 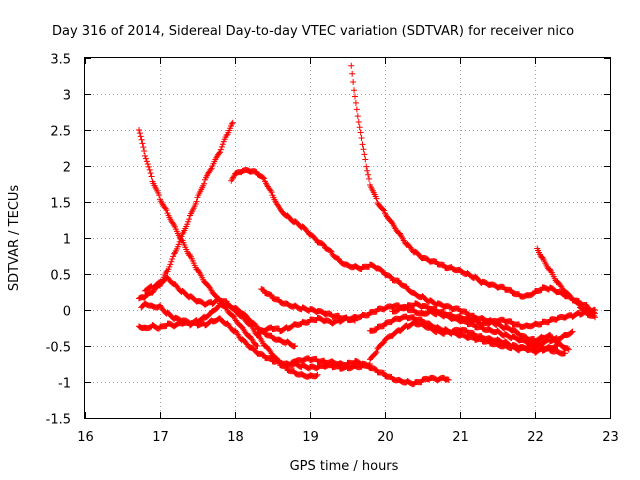 What do you see at coordinates (231, 327) in the screenshot?
I see `series-s8` at bounding box center [231, 327].